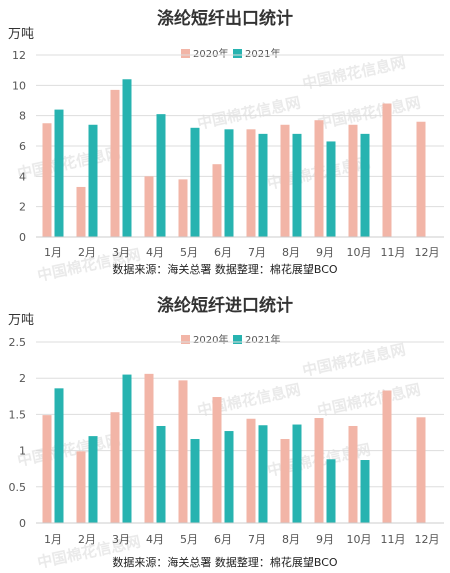 The height and width of the screenshot is (573, 450). I want to click on y-tick-label: 4, so click(22, 176).